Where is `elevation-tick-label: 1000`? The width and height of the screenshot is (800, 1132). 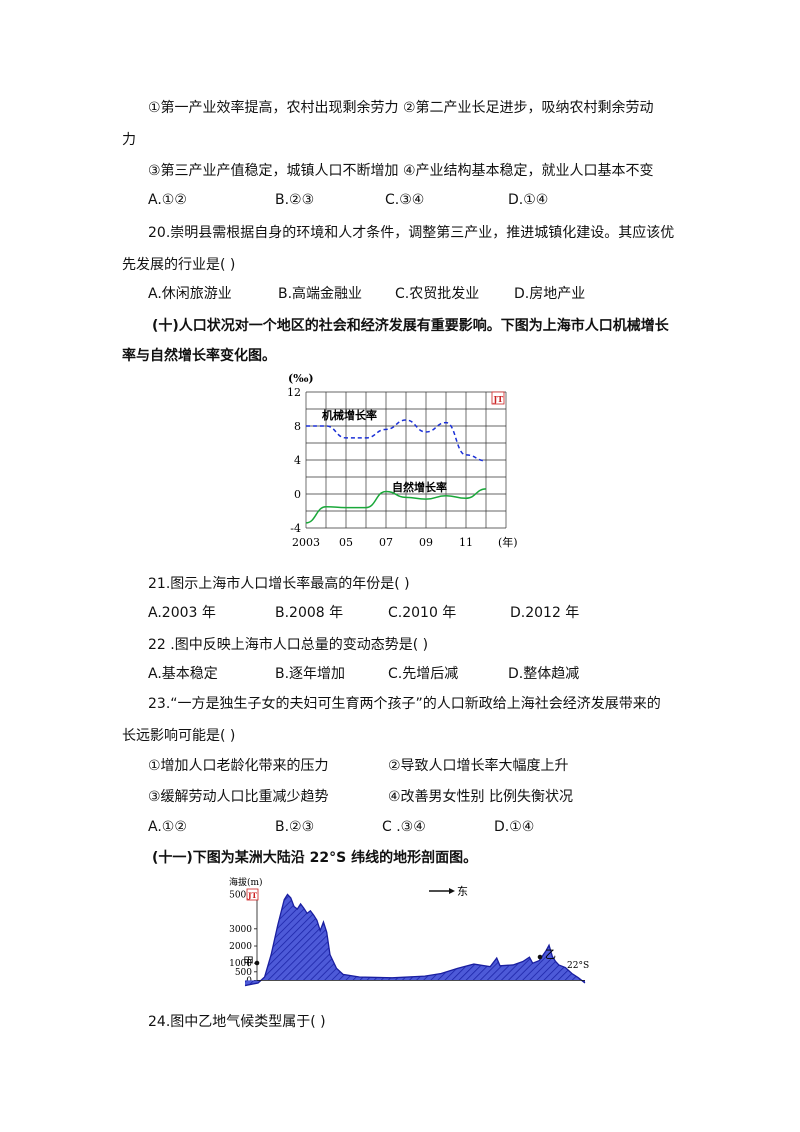
elevation-tick-label: 1000 is located at coordinates (240, 964).